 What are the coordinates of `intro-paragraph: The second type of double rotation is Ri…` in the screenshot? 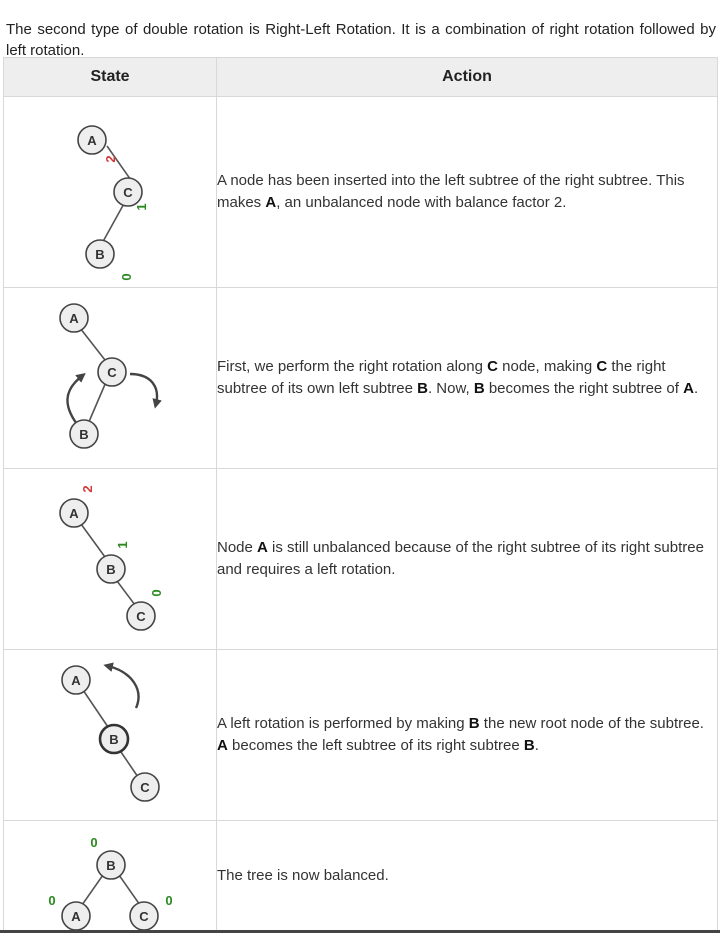 It's located at (361, 40).